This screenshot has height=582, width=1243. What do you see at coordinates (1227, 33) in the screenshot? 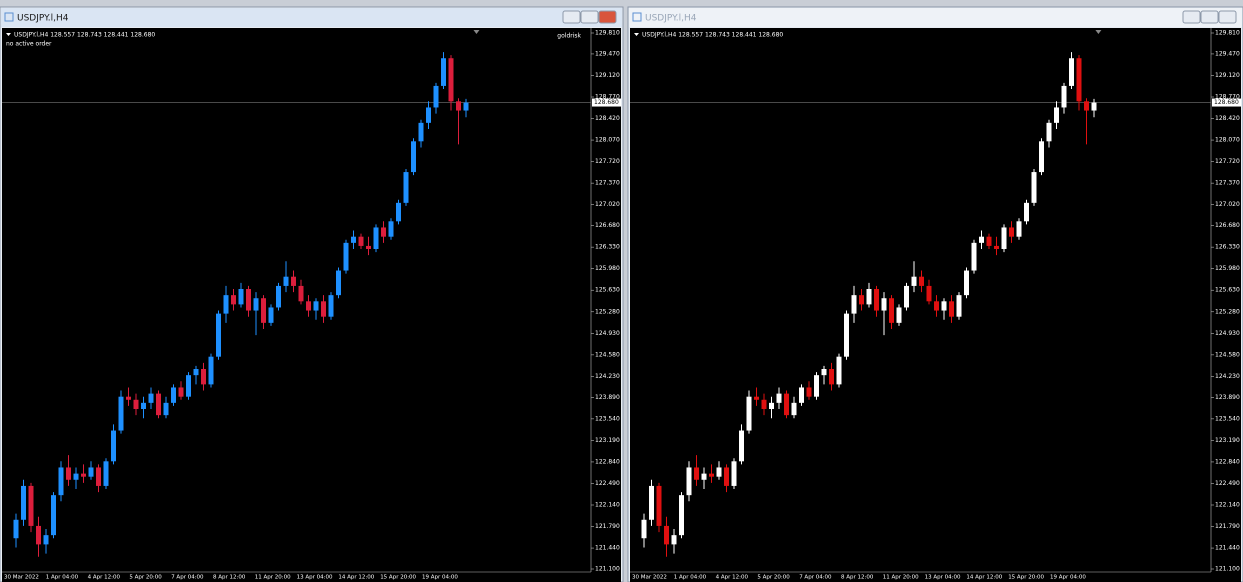
I see `price-tick-label: 129.810` at bounding box center [1227, 33].